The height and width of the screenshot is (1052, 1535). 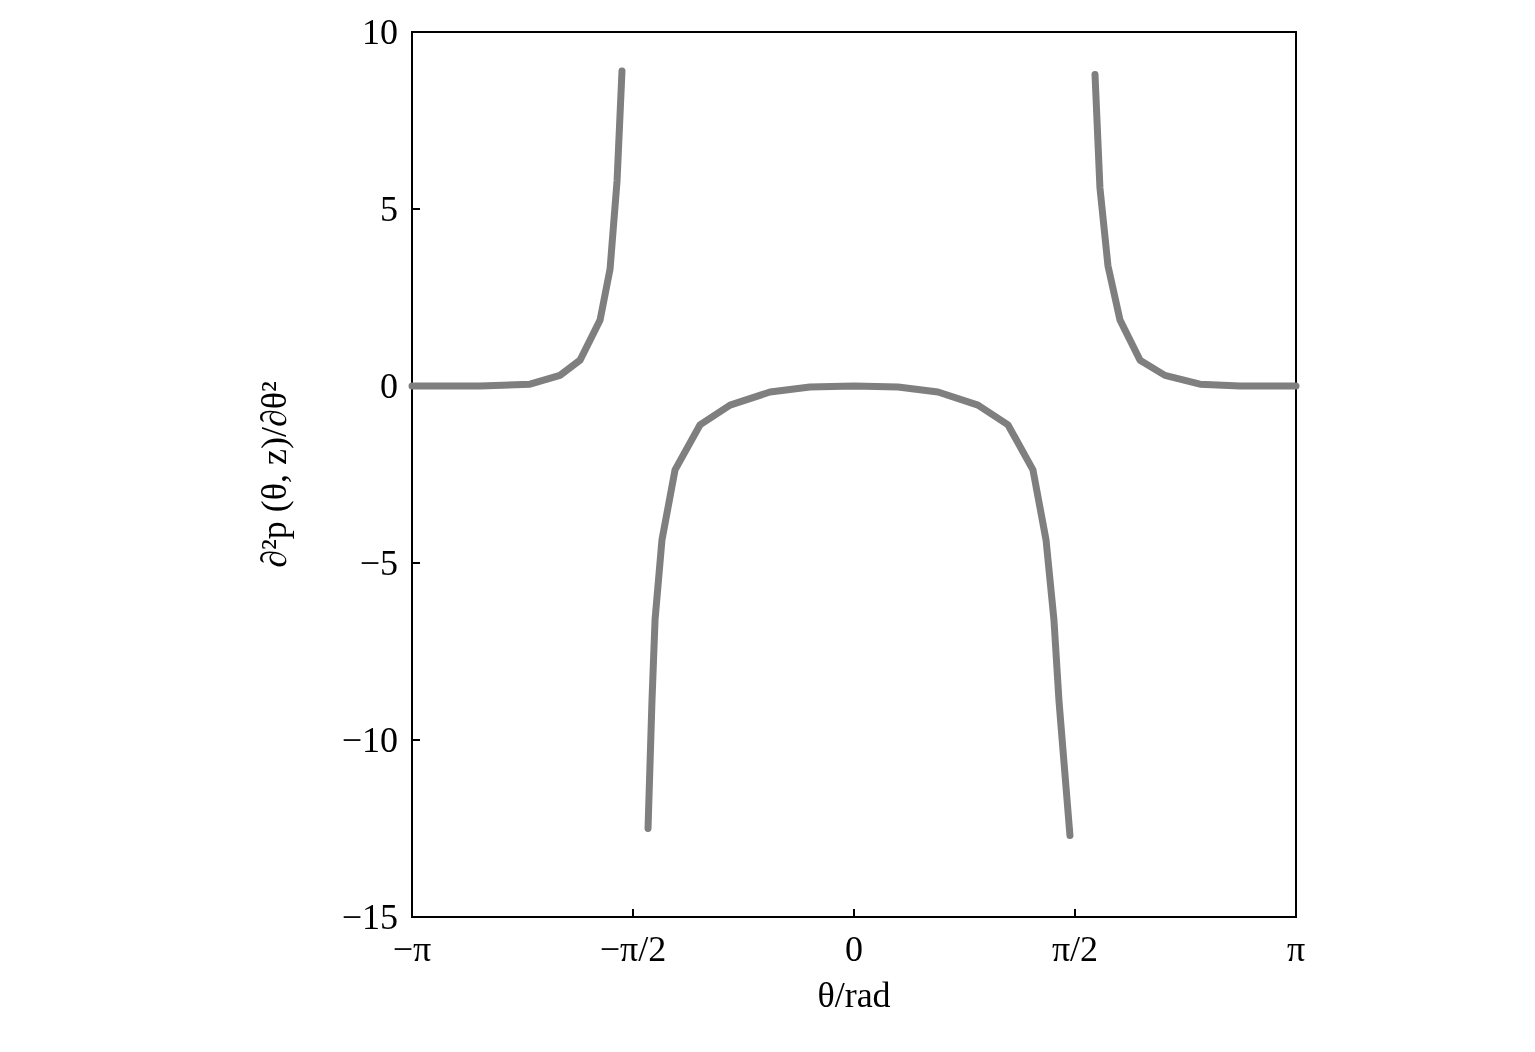 I want to click on x-tick-label: 0, so click(x=854, y=949).